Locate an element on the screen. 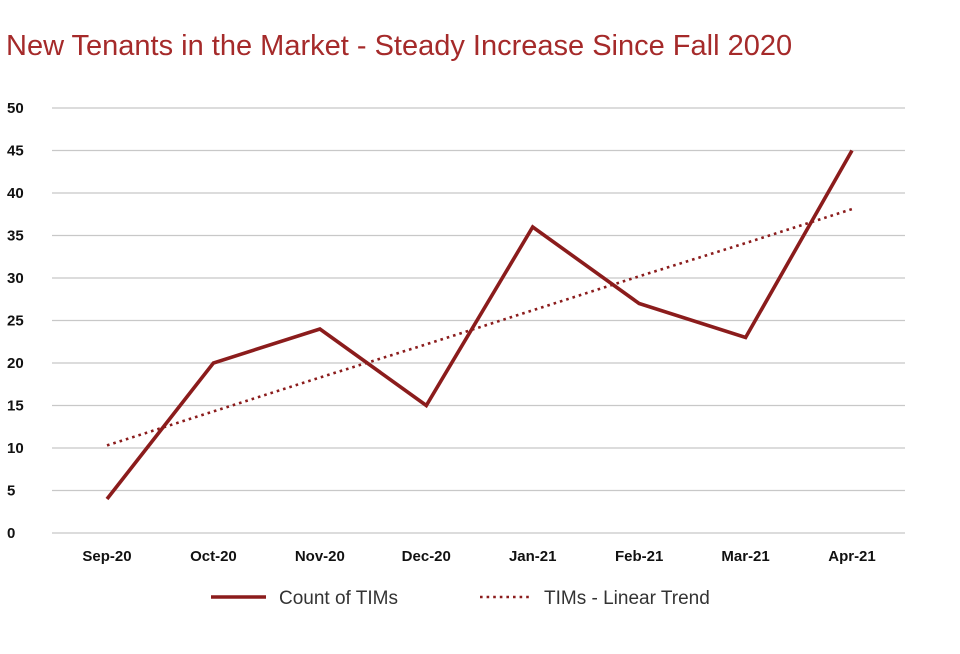 This screenshot has width=960, height=654. x-tick-label: Jan-21 is located at coordinates (533, 556).